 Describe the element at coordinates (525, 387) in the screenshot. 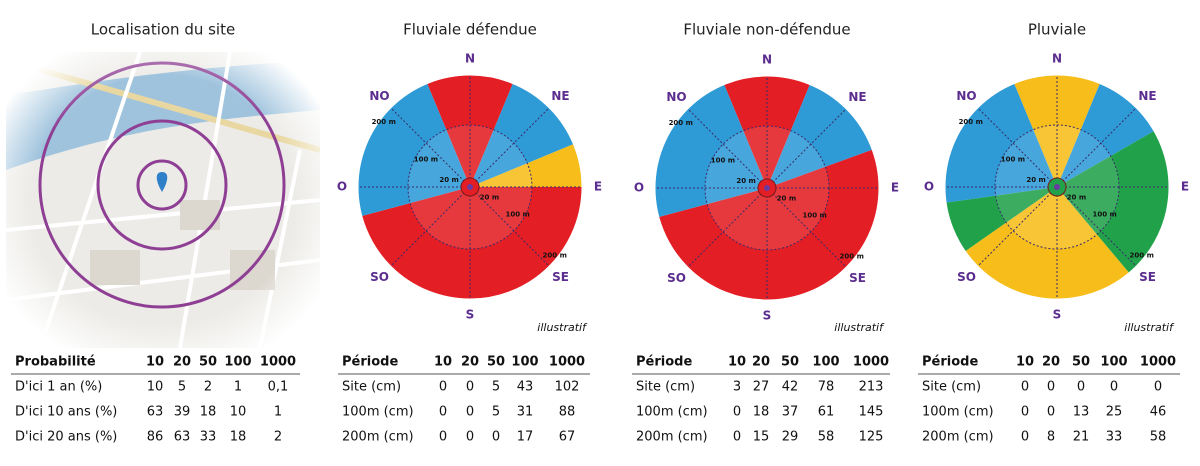

I see `cell: 43` at that location.